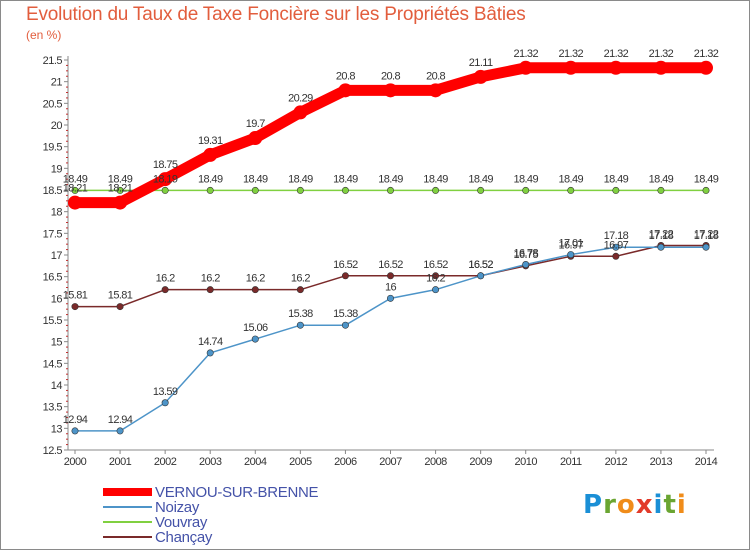  What do you see at coordinates (75, 420) in the screenshot?
I see `data-label: 12.94` at bounding box center [75, 420].